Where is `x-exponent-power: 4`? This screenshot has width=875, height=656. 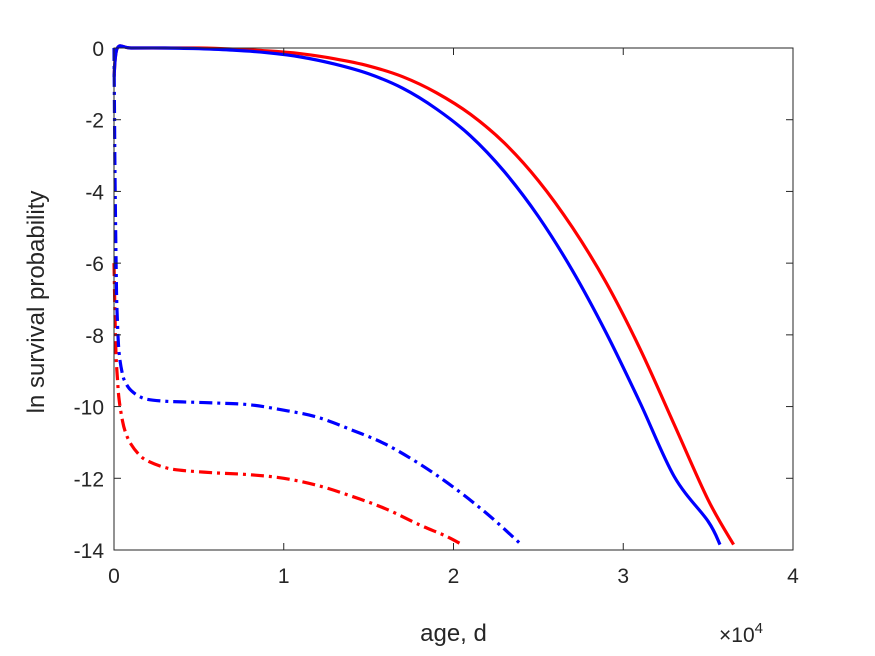
x-exponent-power: 4 is located at coordinates (759, 628).